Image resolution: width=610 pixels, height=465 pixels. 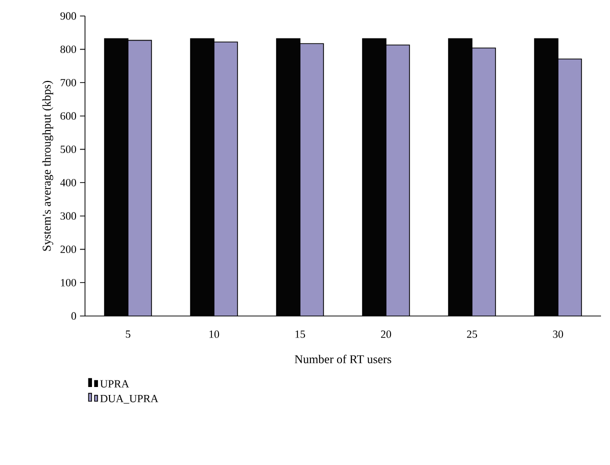 I want to click on legend-label: DUA_UPRA, so click(x=129, y=399).